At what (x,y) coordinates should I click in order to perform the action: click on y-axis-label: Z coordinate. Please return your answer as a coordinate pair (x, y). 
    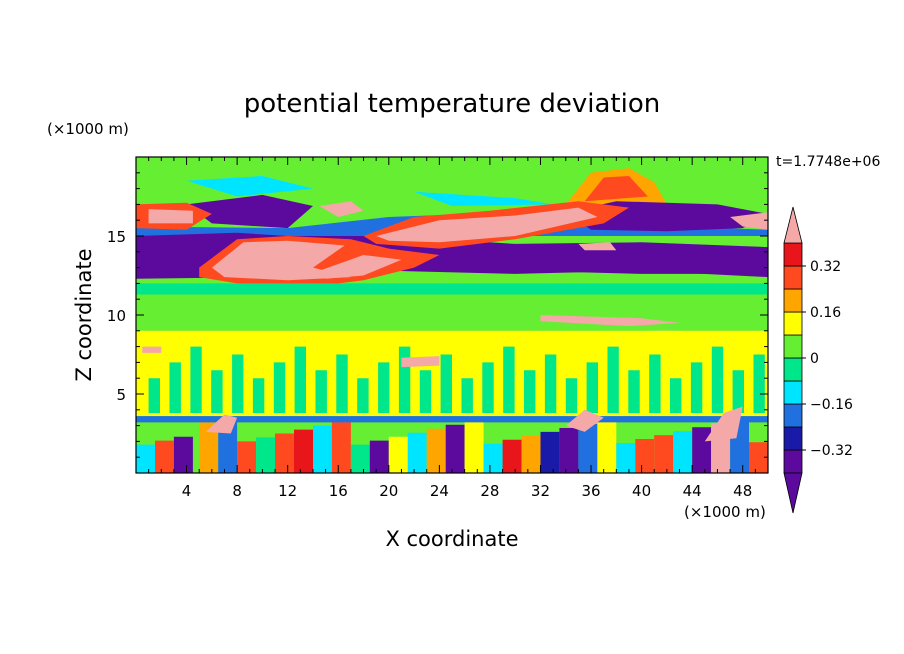
    Looking at the image, I should click on (84, 314).